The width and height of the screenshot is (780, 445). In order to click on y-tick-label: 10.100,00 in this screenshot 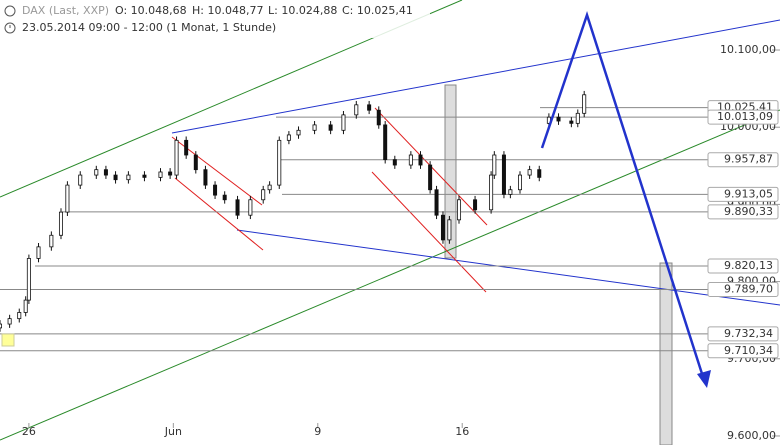, I will do `click(748, 49)`.